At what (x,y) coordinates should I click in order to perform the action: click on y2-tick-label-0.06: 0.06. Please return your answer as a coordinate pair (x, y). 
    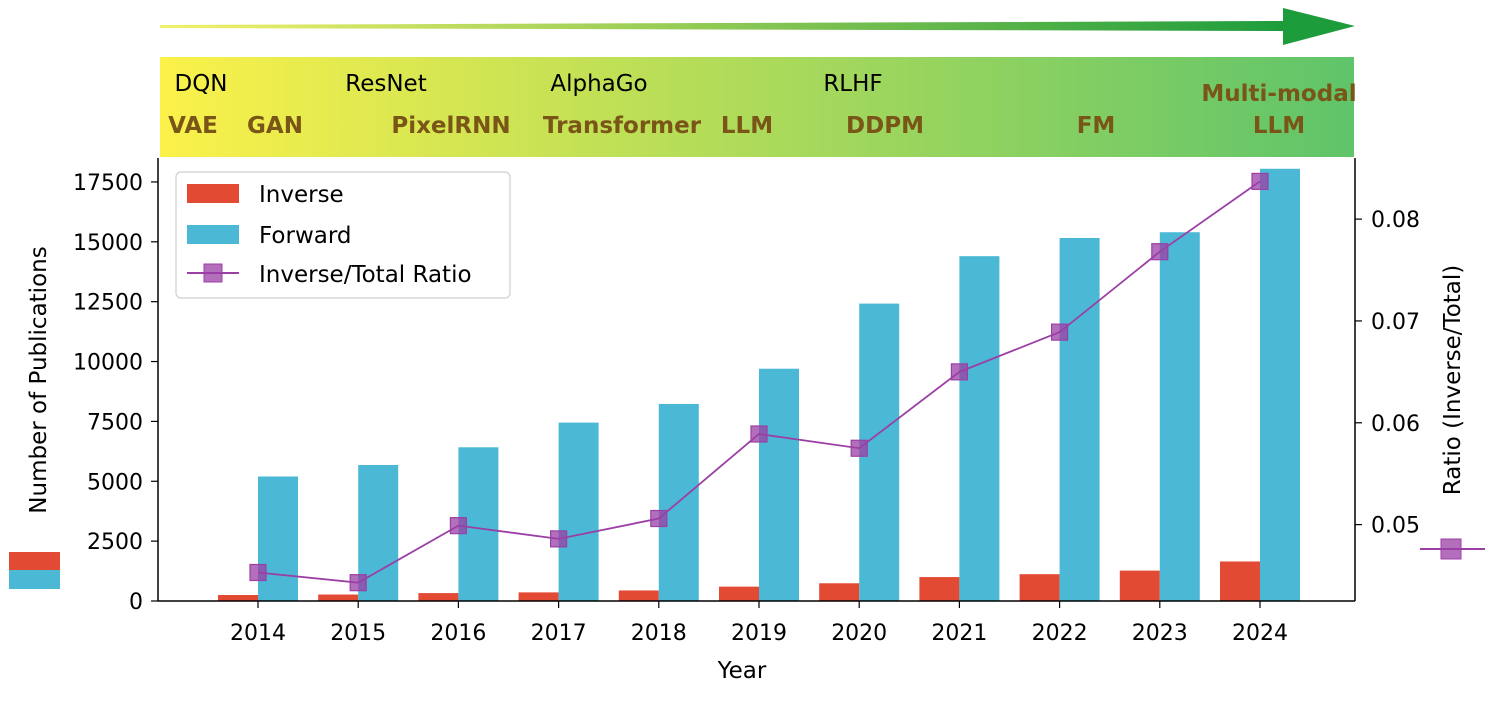
    Looking at the image, I should click on (1395, 424).